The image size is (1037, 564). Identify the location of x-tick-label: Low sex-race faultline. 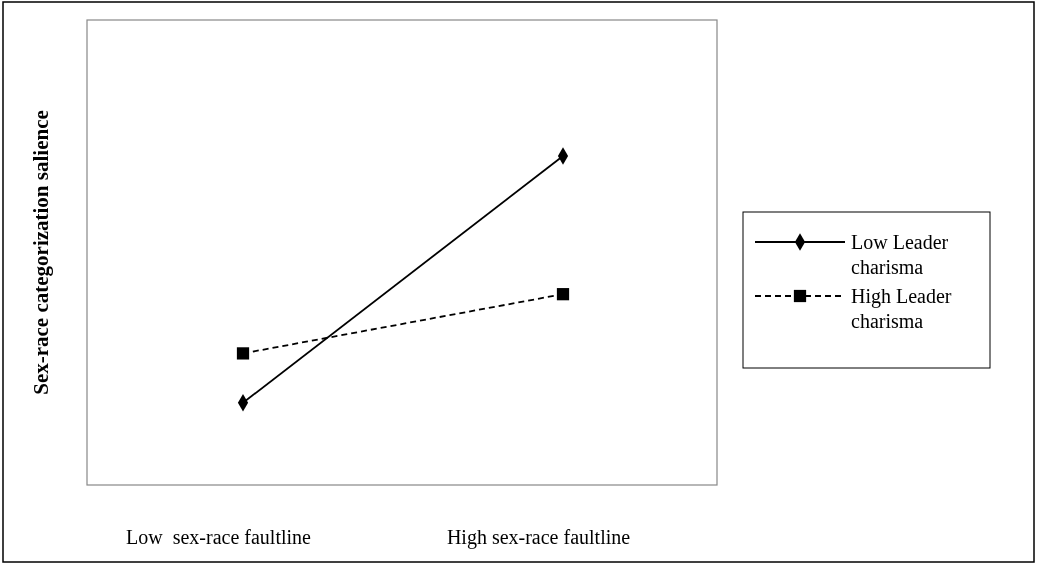
(219, 537).